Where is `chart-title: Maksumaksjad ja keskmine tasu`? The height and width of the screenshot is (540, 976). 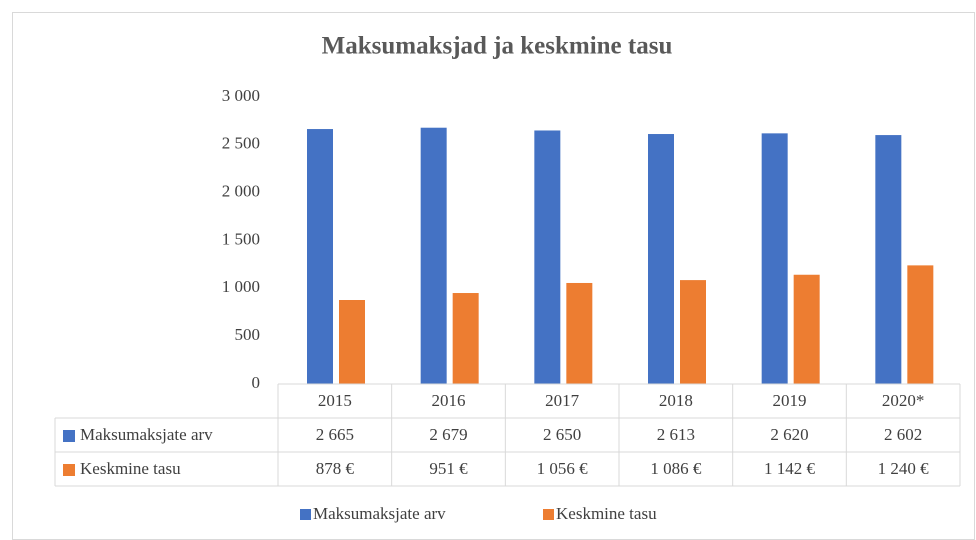
chart-title: Maksumaksjad ja keskmine tasu is located at coordinates (497, 46).